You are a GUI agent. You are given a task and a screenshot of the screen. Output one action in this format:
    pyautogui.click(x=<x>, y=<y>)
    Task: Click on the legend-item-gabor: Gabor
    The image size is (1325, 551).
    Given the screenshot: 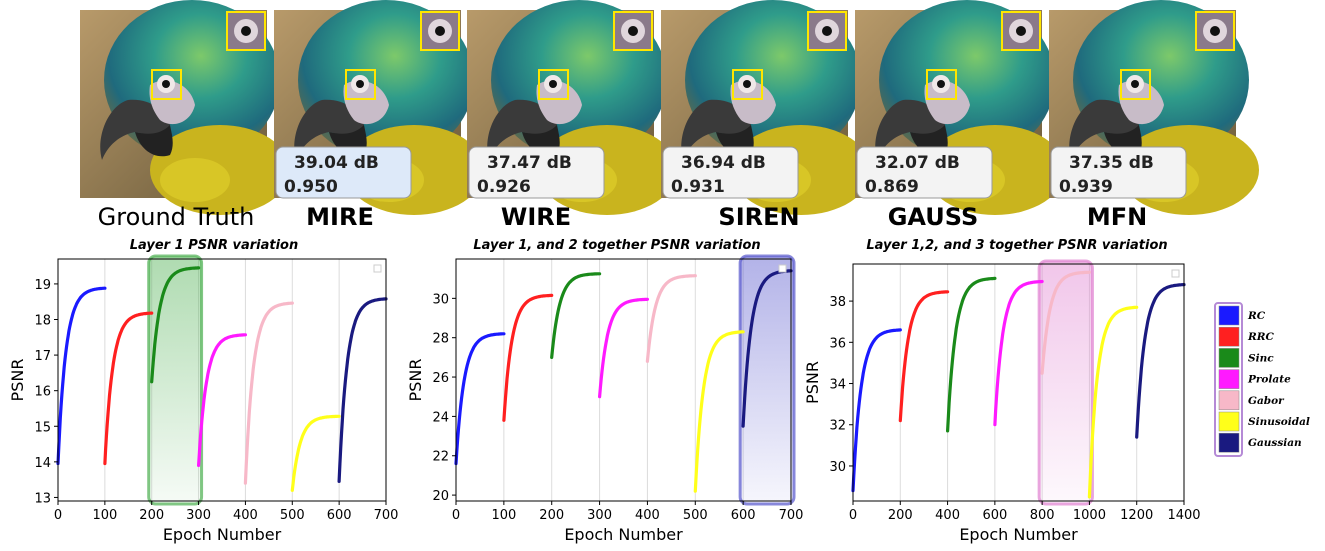 What is the action you would take?
    pyautogui.click(x=1251, y=400)
    